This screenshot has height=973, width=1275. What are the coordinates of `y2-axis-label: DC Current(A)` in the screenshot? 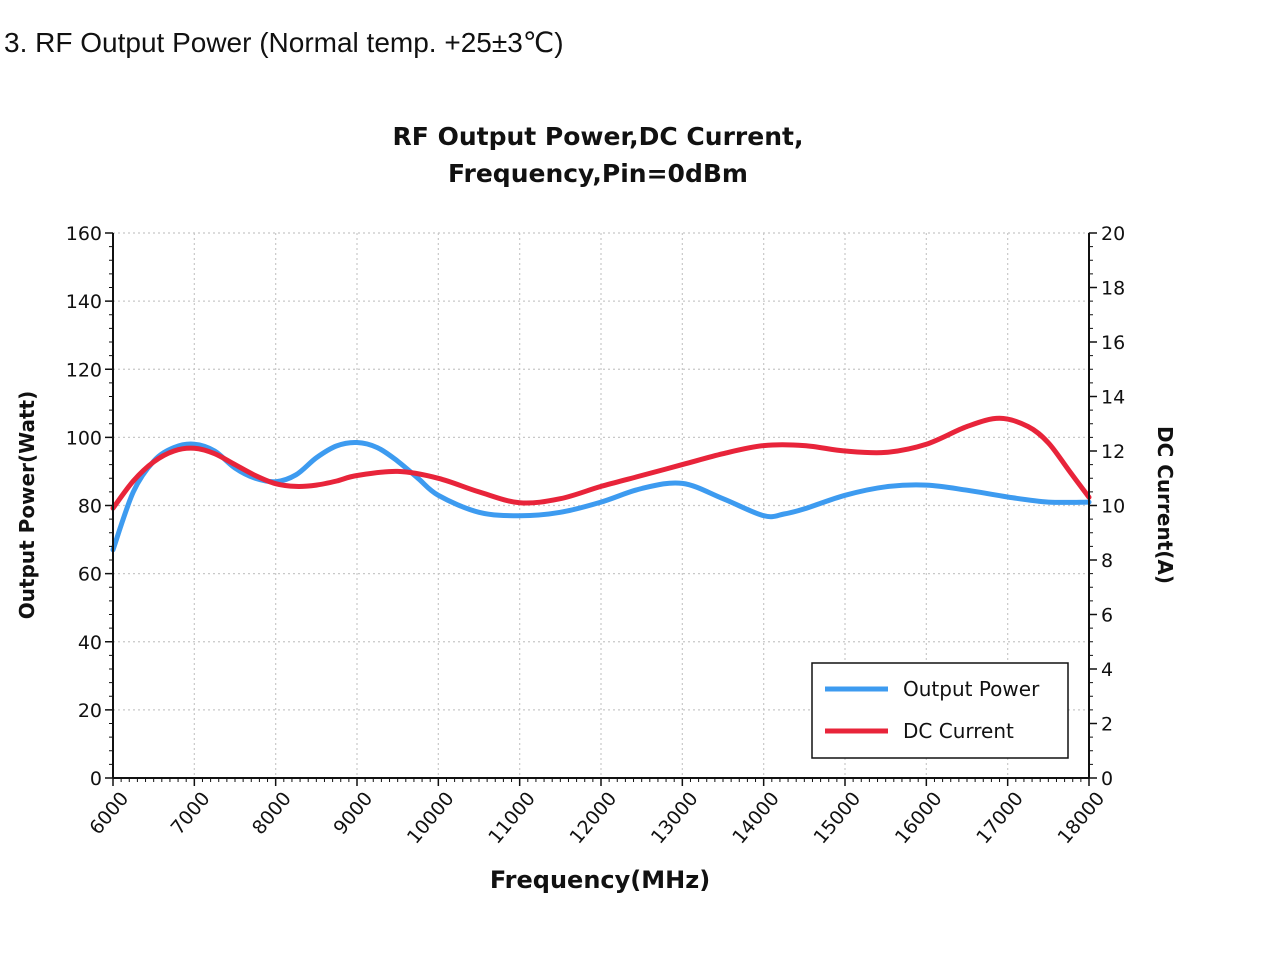 It's located at (1165, 505).